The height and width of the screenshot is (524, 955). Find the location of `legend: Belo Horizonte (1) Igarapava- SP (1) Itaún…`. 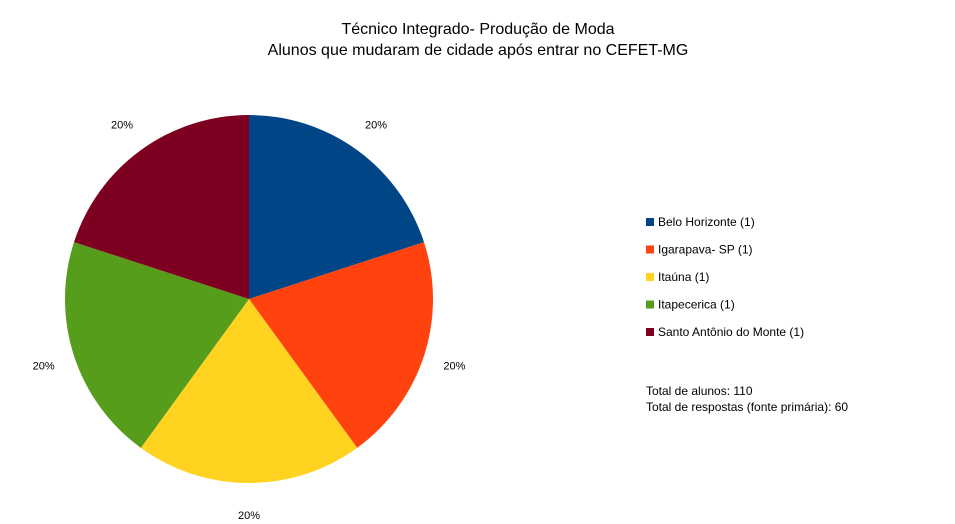

legend: Belo Horizonte (1) Igarapava- SP (1) Itaún… is located at coordinates (725, 277).